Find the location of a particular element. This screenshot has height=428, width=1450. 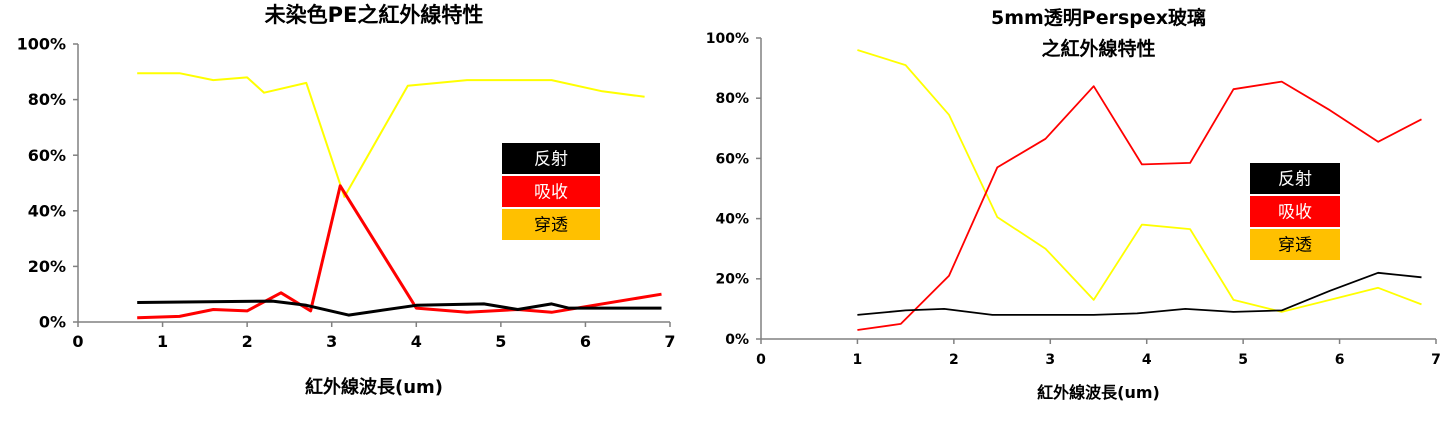

chart-title: 未染色PE之紅外線特性 is located at coordinates (374, 15).